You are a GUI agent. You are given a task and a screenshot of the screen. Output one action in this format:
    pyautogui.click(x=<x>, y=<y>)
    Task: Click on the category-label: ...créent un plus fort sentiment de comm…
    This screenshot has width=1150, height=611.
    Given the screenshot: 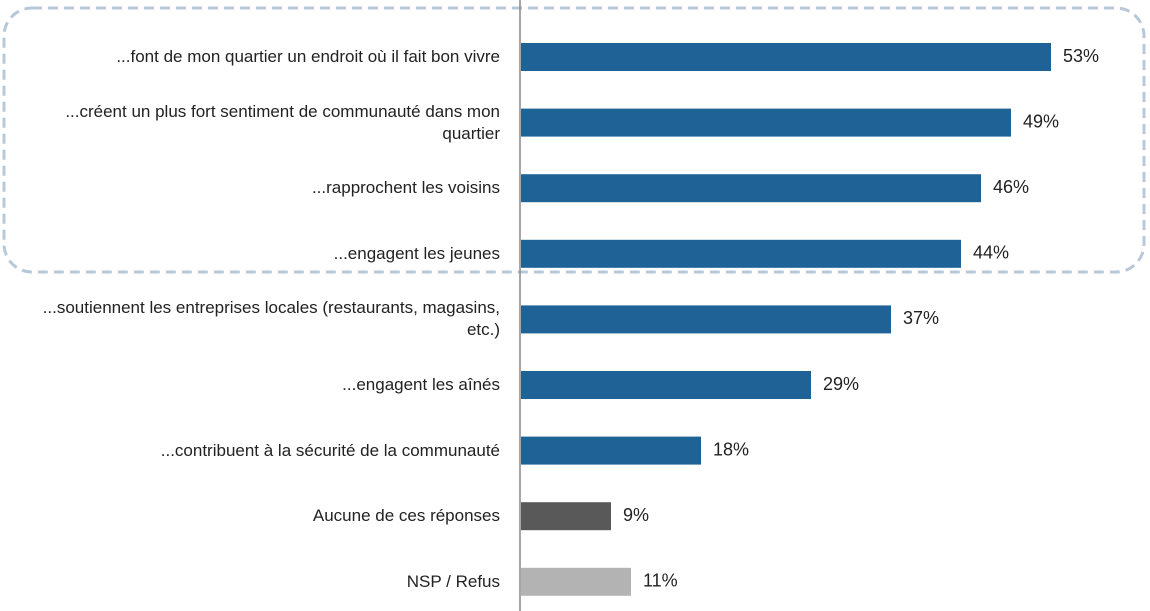 What is the action you would take?
    pyautogui.click(x=282, y=122)
    